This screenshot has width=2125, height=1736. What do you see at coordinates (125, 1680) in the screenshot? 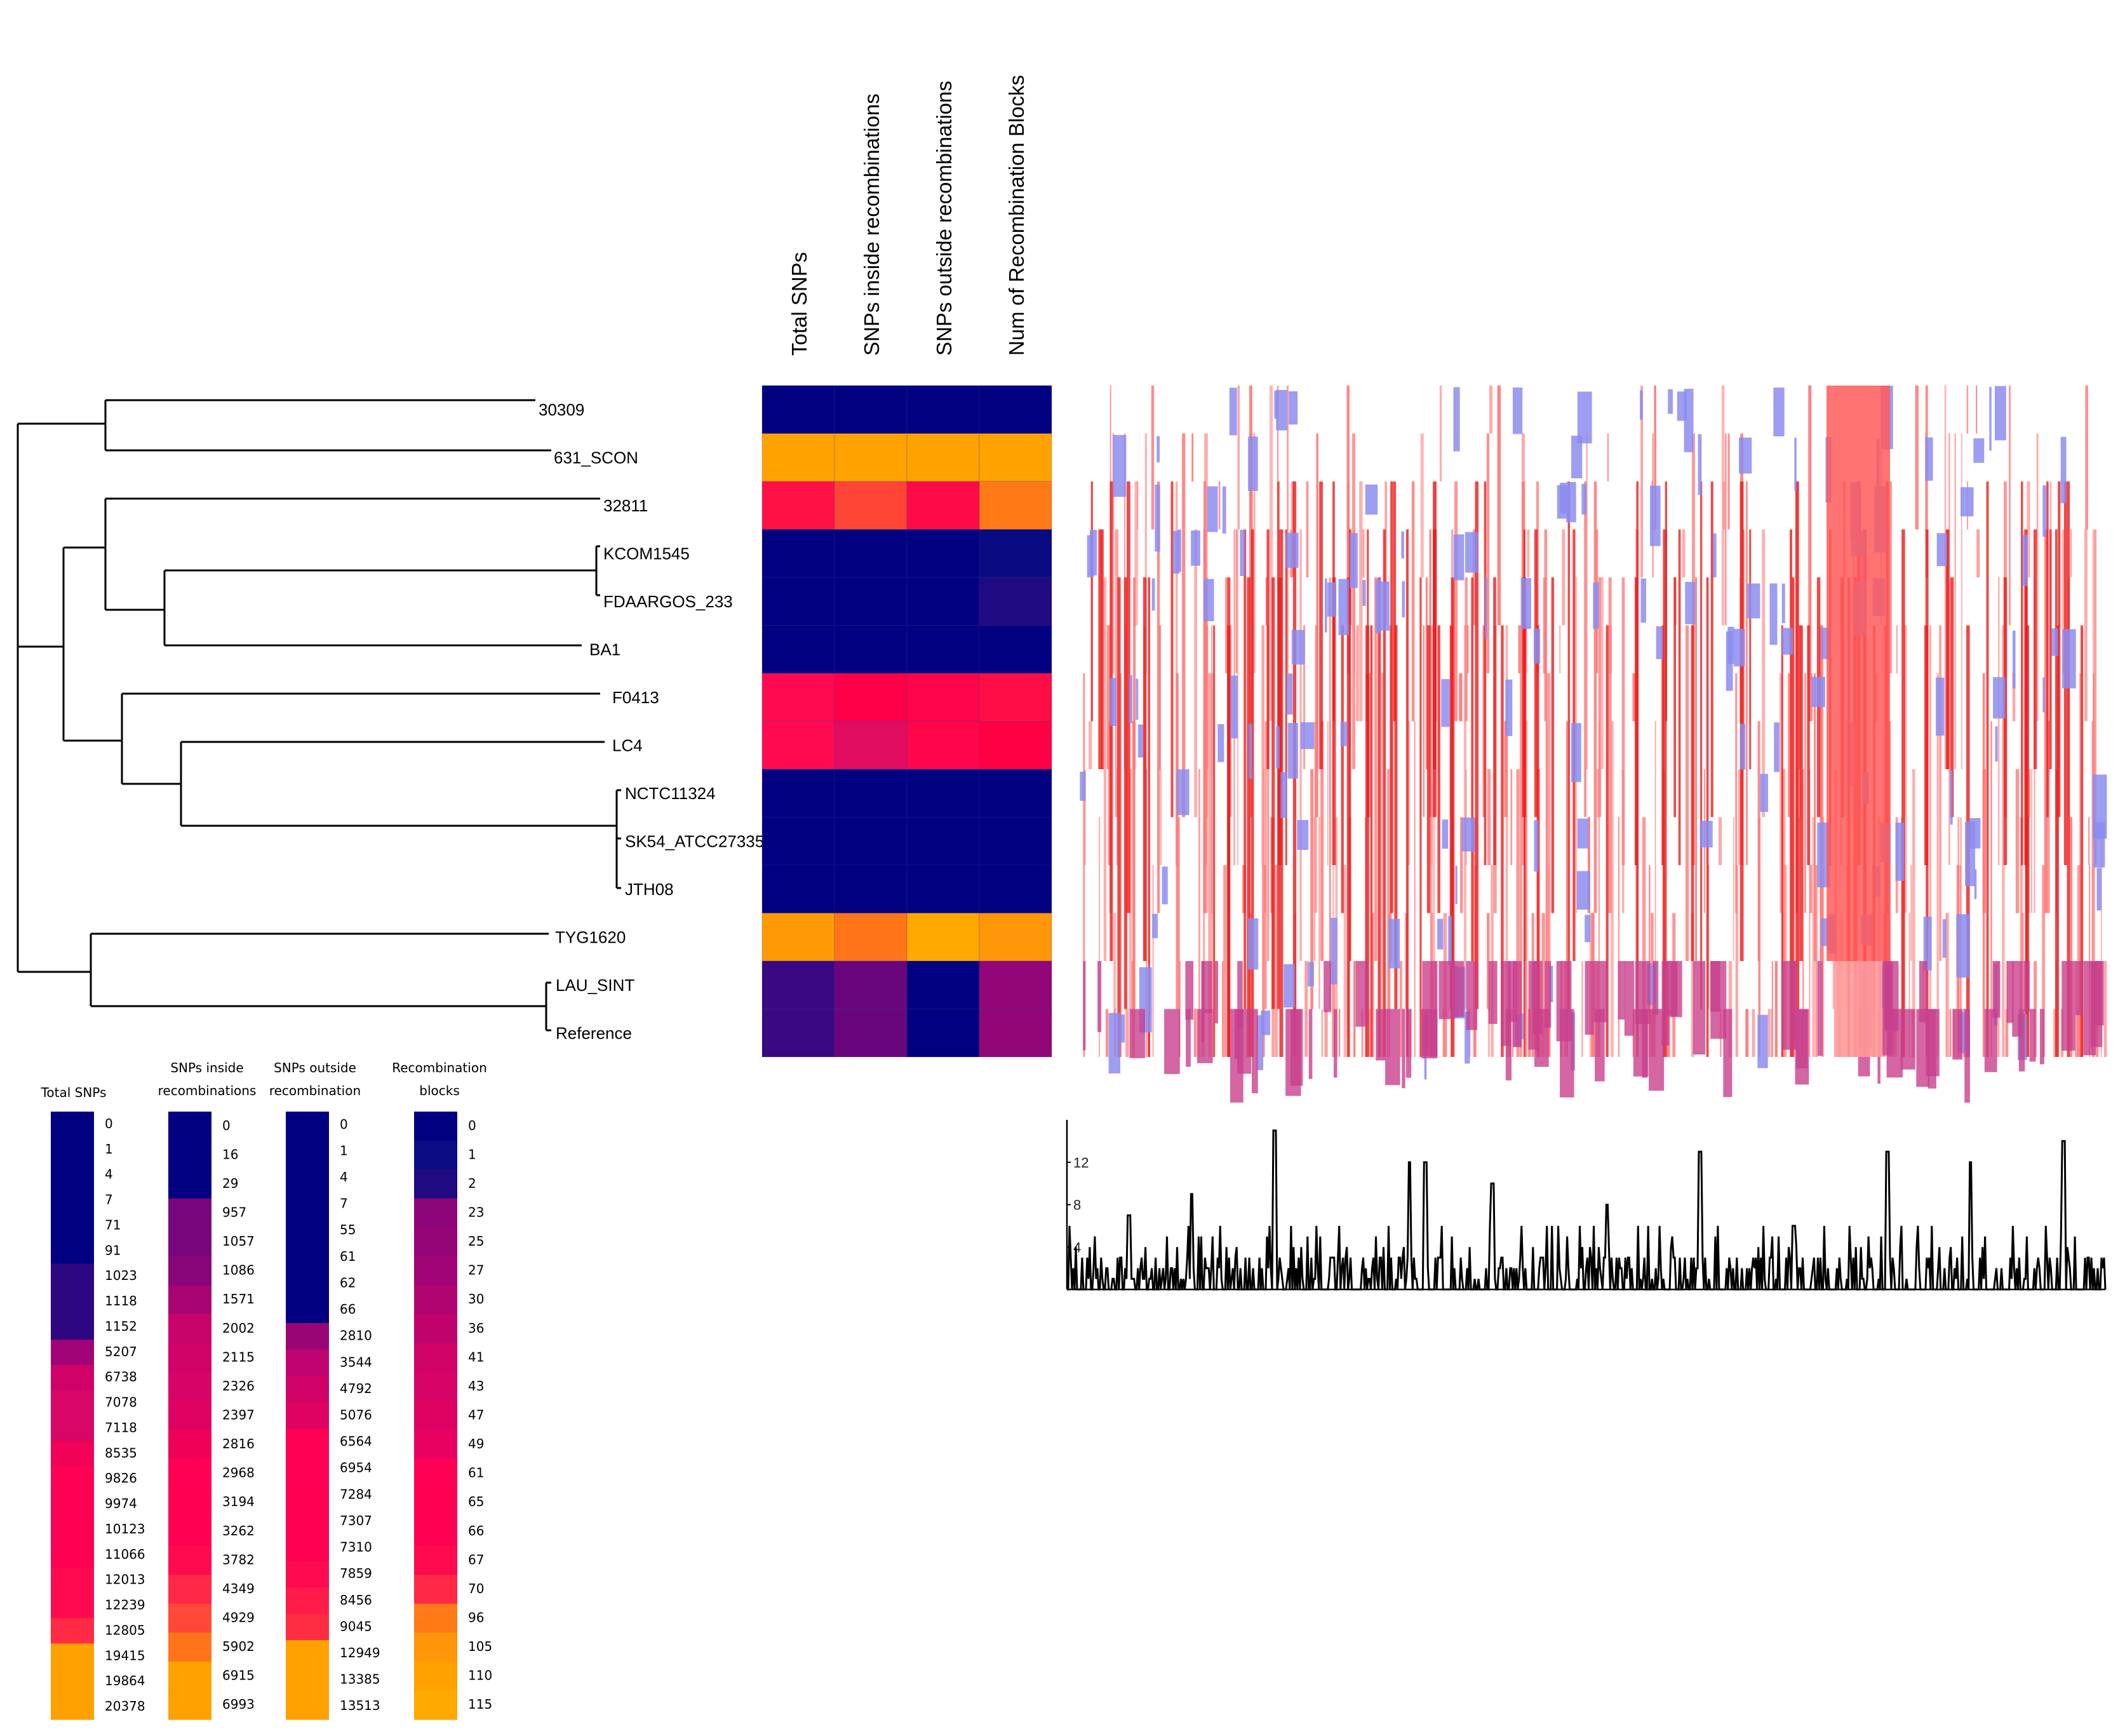
I see `legend-value: 19864` at bounding box center [125, 1680].